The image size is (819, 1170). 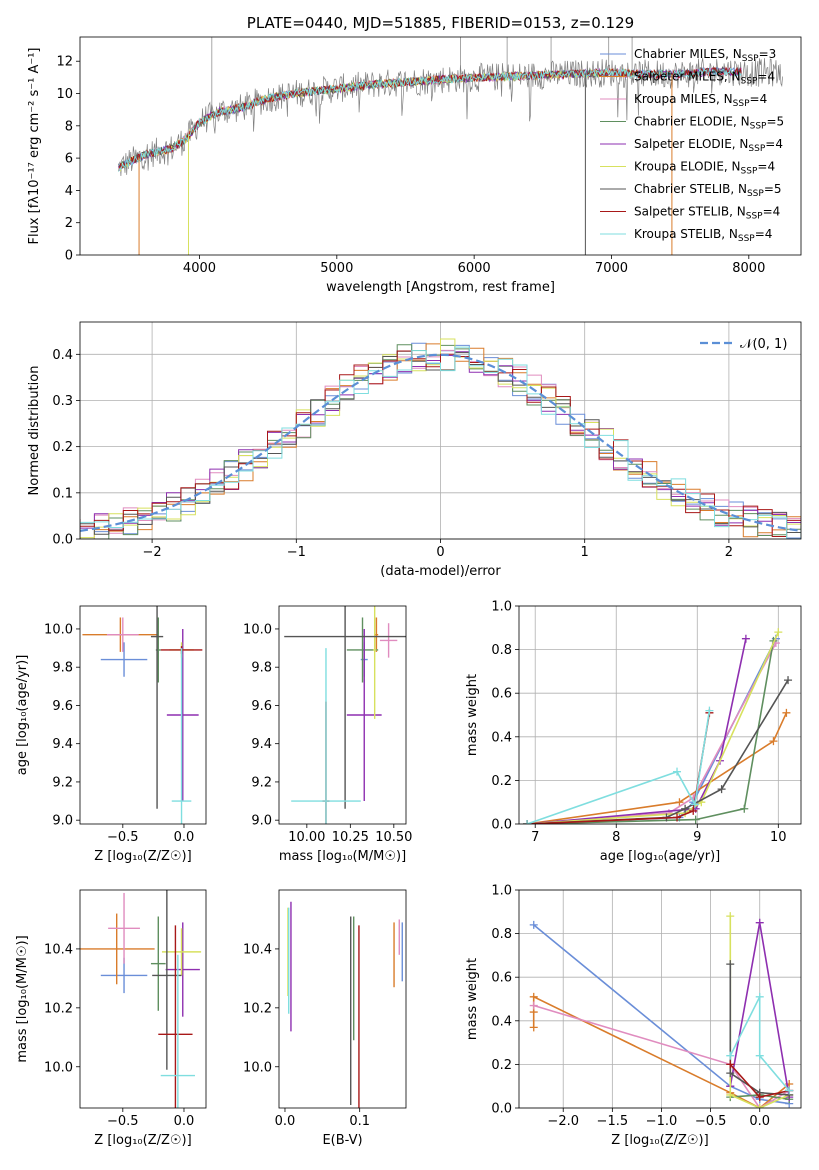 I want to click on y-tick-label: 6, so click(x=69, y=159).